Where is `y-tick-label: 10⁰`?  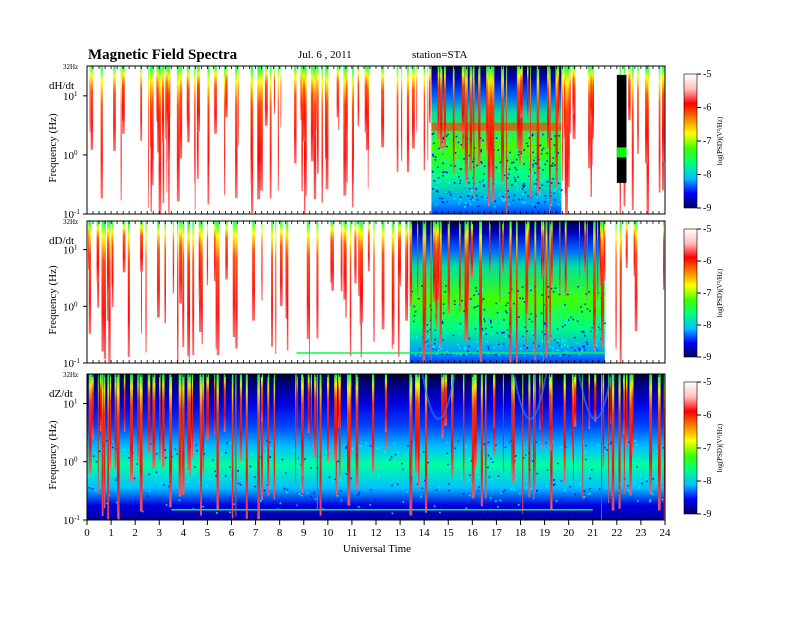
y-tick-label: 10⁰ is located at coordinates (70, 306).